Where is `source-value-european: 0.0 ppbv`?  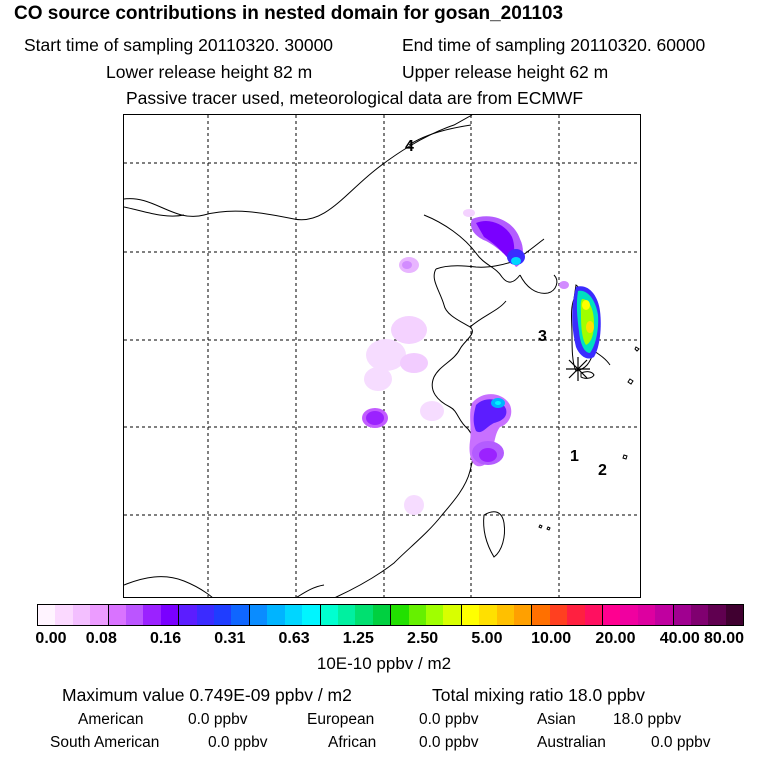 source-value-european: 0.0 ppbv is located at coordinates (449, 719).